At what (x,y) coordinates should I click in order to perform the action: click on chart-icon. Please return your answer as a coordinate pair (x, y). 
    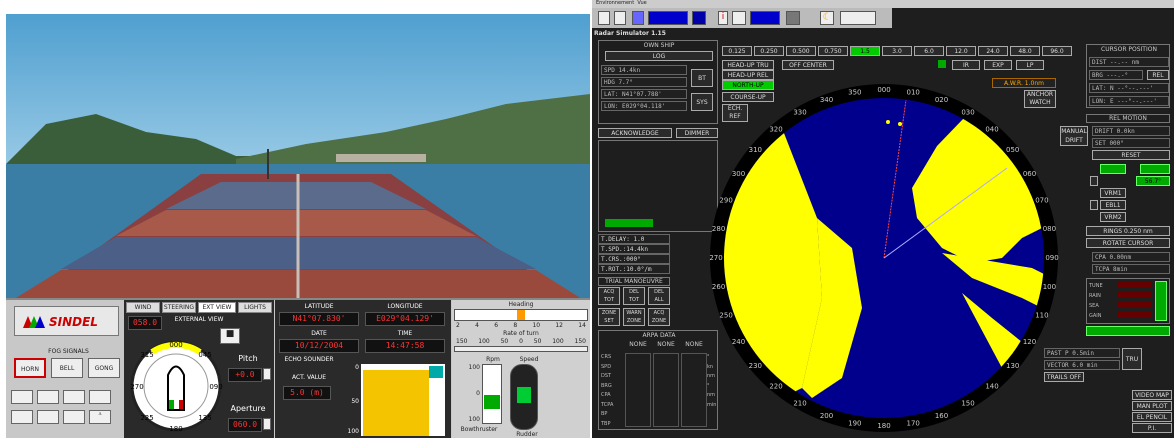
    Looking at the image, I should click on (638, 18).